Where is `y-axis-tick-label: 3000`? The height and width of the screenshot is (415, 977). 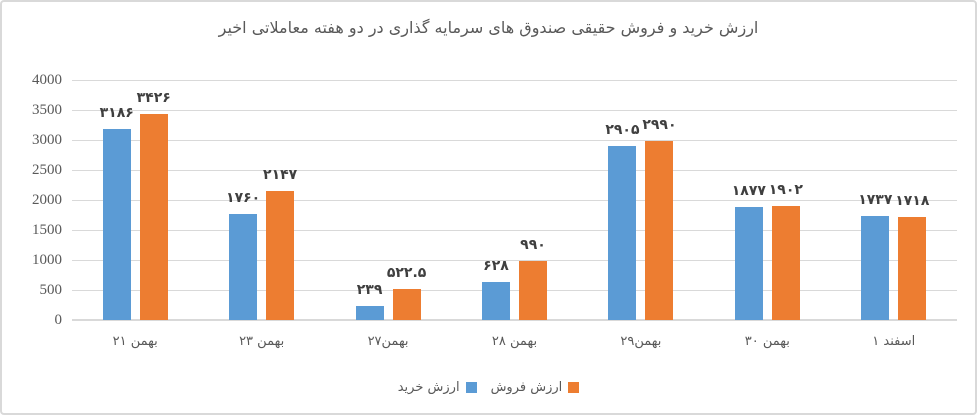
y-axis-tick-label: 3000 is located at coordinates (47, 140).